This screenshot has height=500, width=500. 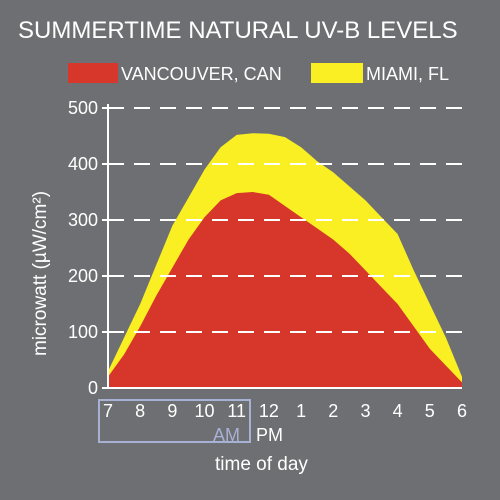 I want to click on x-tick-label-11: 11, so click(x=236, y=411).